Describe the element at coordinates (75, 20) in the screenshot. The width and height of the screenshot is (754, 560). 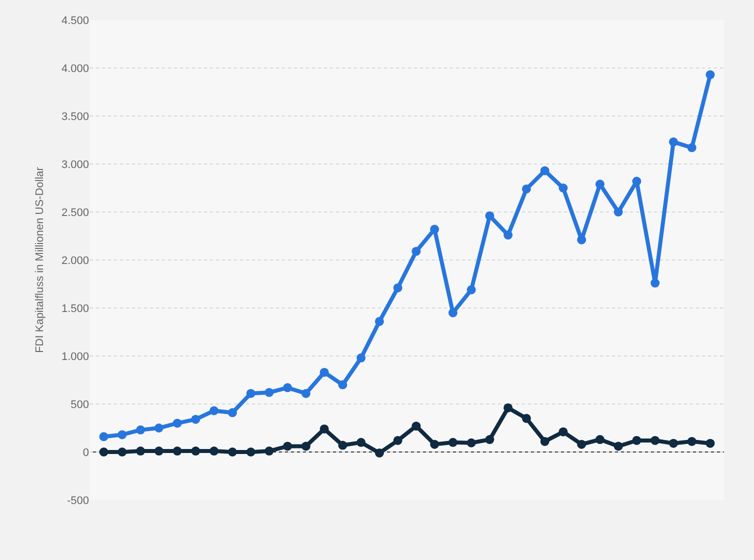
I see `y-tick-label: 4.500` at that location.